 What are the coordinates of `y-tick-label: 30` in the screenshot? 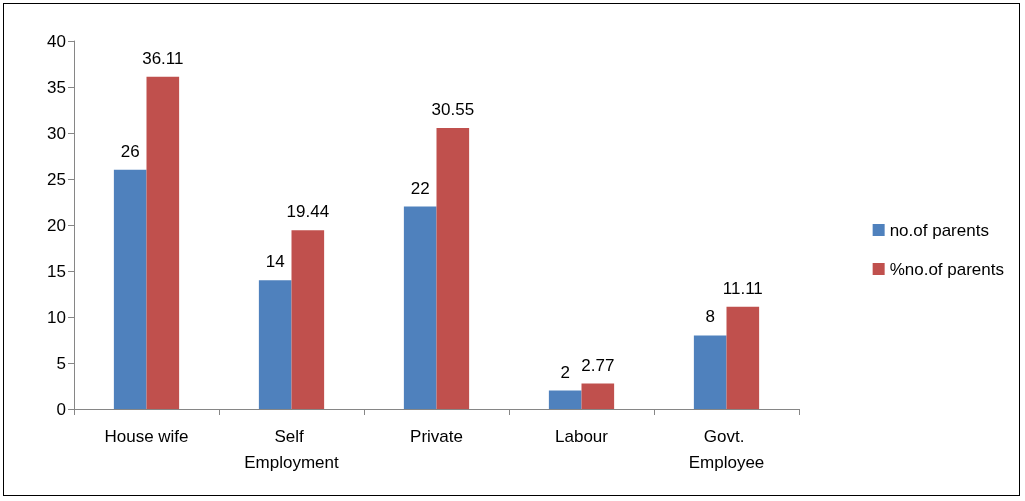 It's located at (56, 133).